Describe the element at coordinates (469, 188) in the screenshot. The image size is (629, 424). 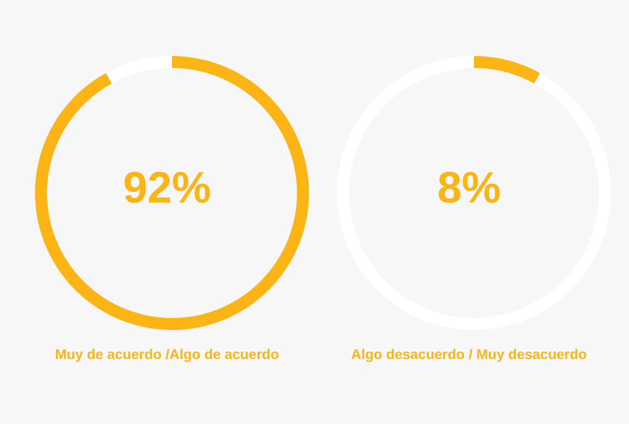
I see `text: 8%` at that location.